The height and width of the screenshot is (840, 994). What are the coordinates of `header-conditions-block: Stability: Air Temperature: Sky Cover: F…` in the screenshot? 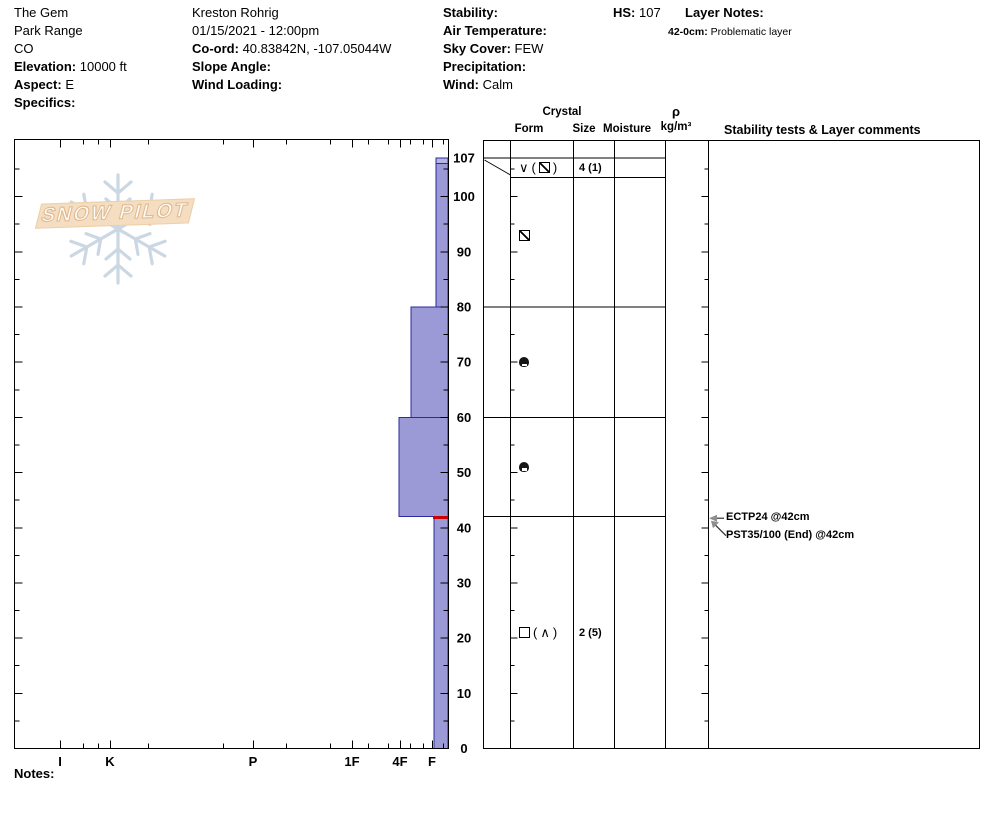 It's located at (495, 49).